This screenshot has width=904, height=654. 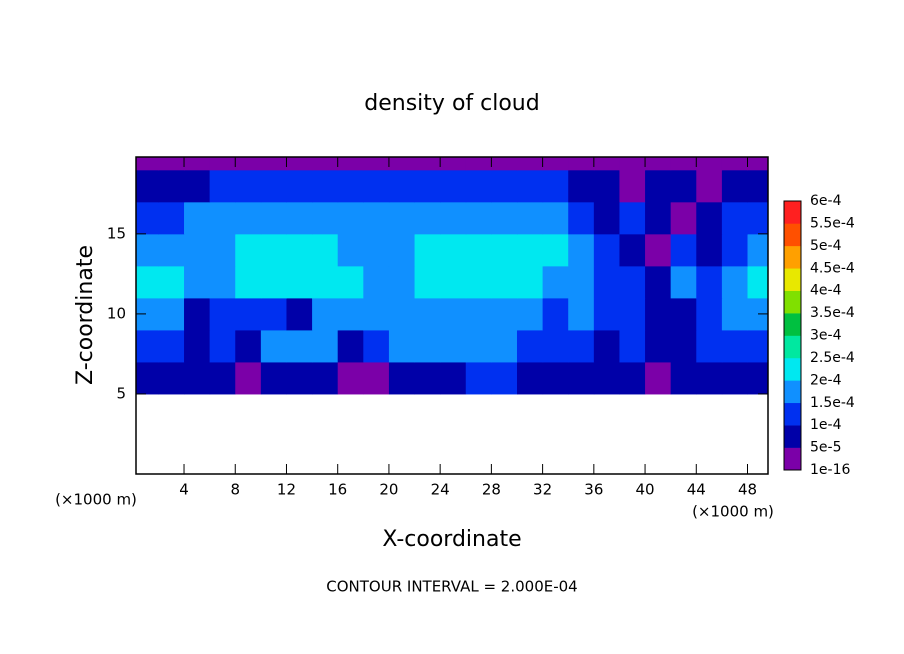 I want to click on x-tick-label: 36, so click(x=593, y=490).